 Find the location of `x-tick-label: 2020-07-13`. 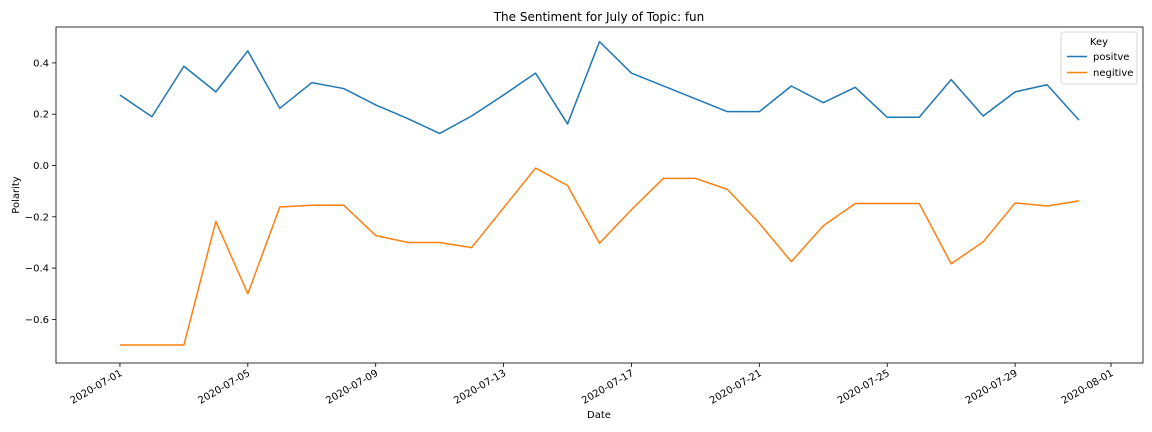

x-tick-label: 2020-07-13 is located at coordinates (480, 387).